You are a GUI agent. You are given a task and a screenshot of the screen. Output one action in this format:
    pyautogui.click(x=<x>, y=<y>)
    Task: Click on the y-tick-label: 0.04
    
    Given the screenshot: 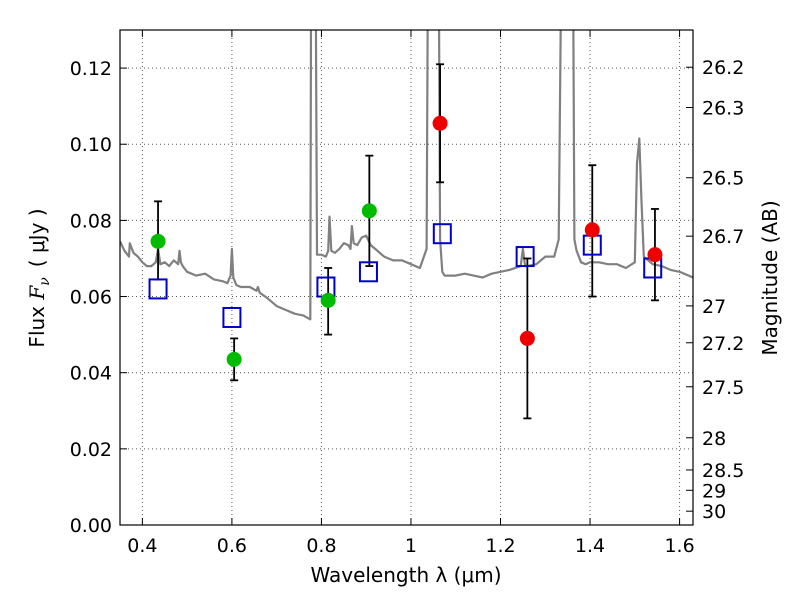 What is the action you would take?
    pyautogui.click(x=91, y=374)
    